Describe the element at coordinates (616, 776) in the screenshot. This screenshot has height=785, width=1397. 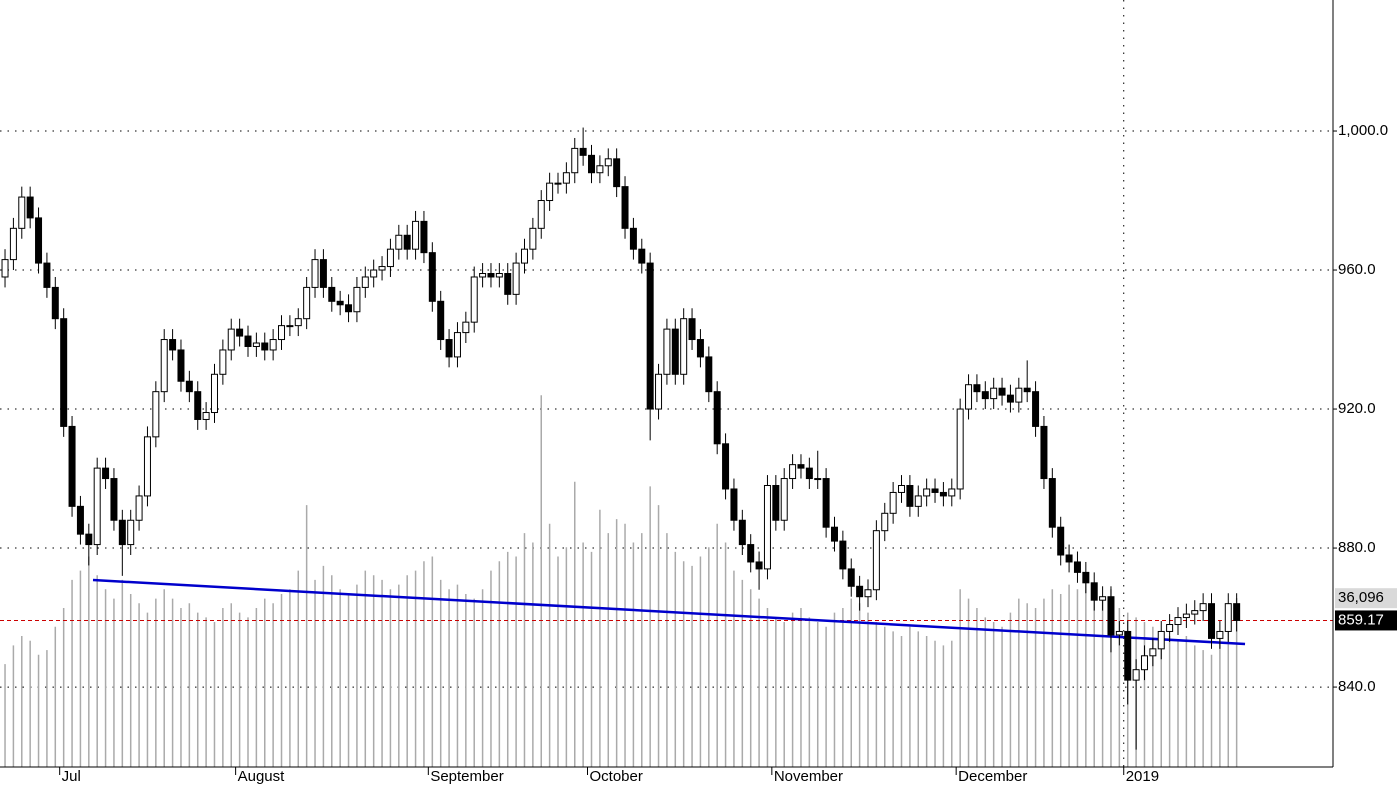
I see `x-tick-label: October` at that location.